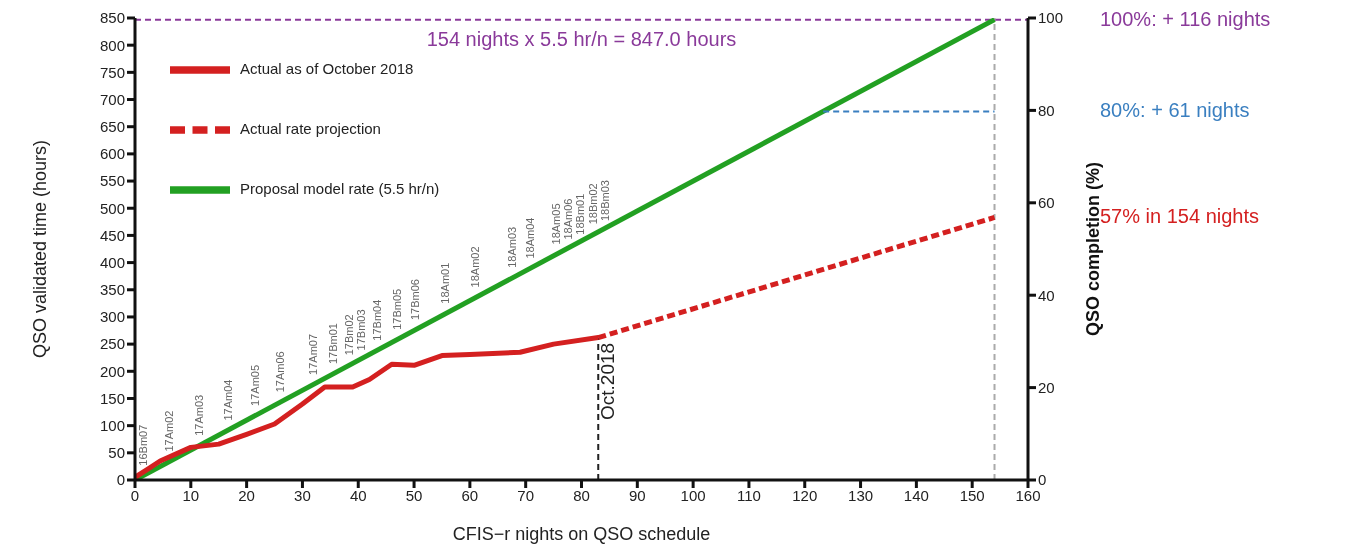 The height and width of the screenshot is (560, 1353). I want to click on ref-line-label: Oct.2018, so click(608, 381).